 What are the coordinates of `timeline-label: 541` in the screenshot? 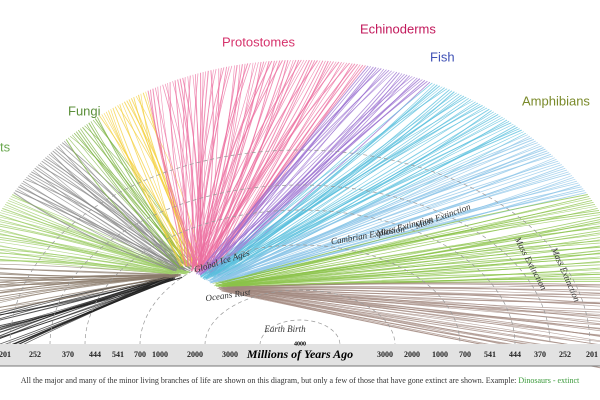 It's located at (490, 354).